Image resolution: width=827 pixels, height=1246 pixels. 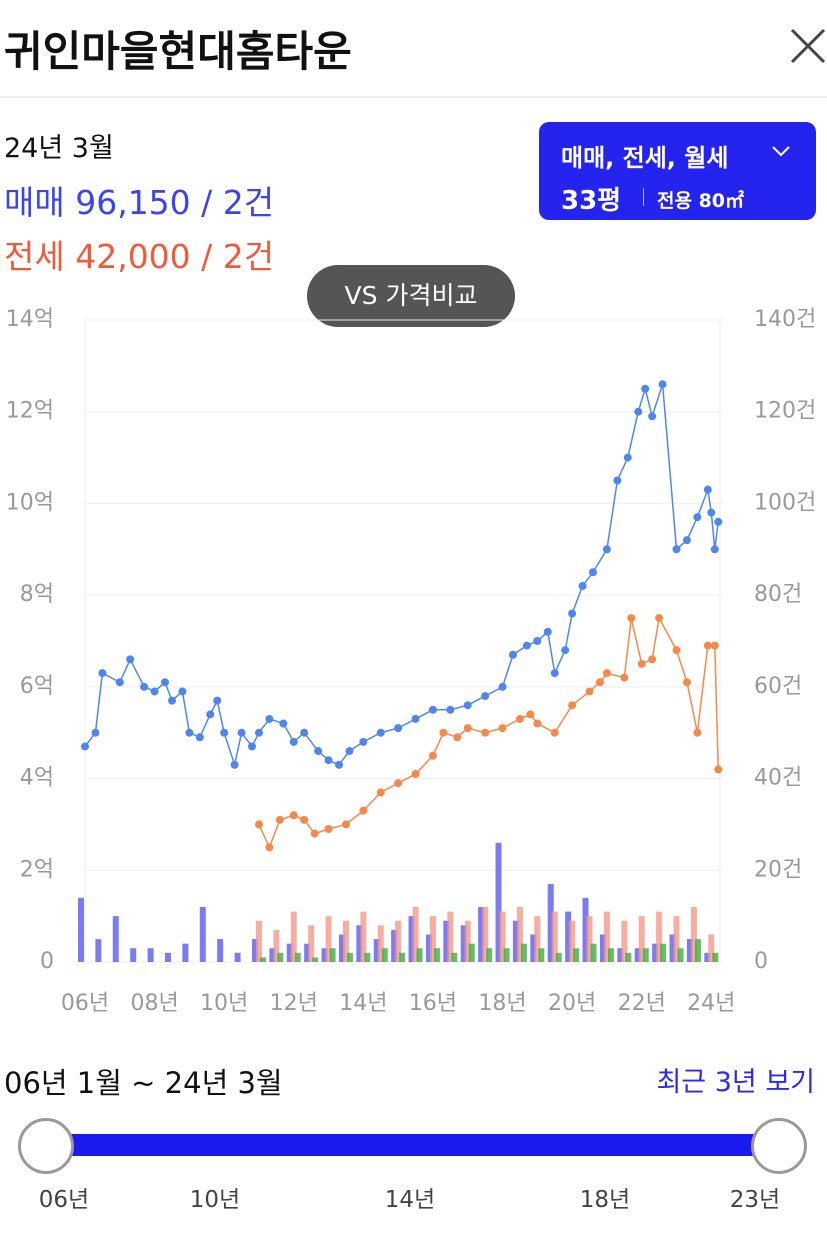 What do you see at coordinates (643, 197) in the screenshot?
I see `separator` at bounding box center [643, 197].